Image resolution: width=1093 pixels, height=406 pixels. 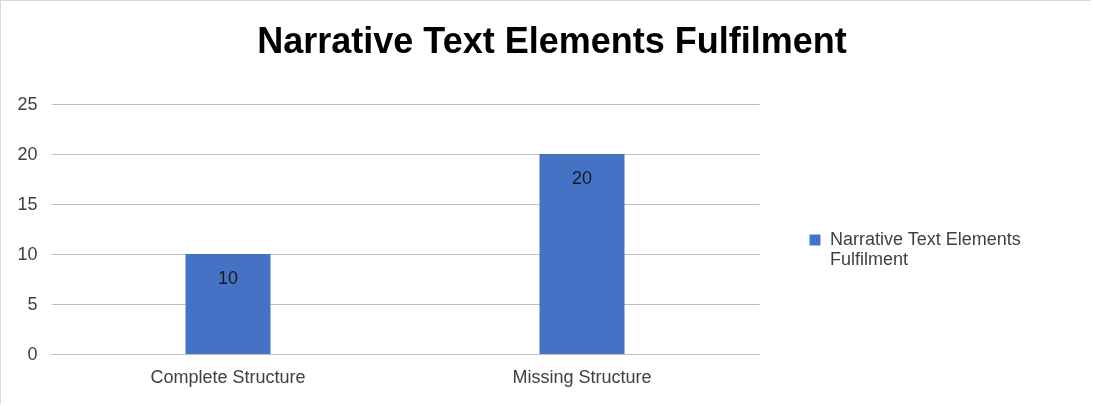 I want to click on y-tick-label: 10, so click(x=27, y=253).